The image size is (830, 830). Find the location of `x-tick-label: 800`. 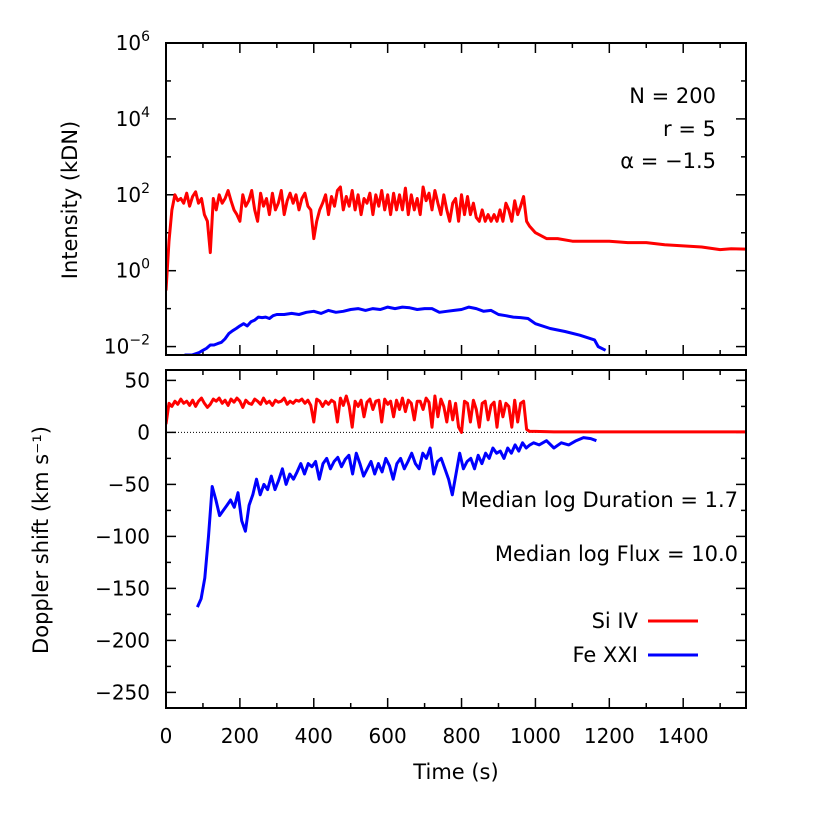

x-tick-label: 800 is located at coordinates (461, 736).